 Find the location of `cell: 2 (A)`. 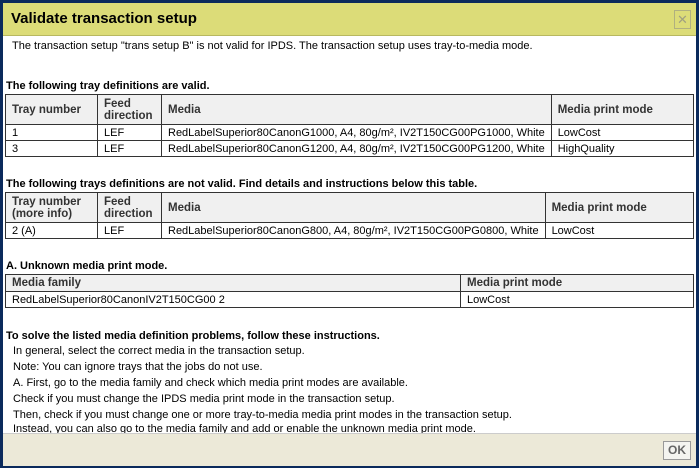

cell: 2 (A) is located at coordinates (51, 230).